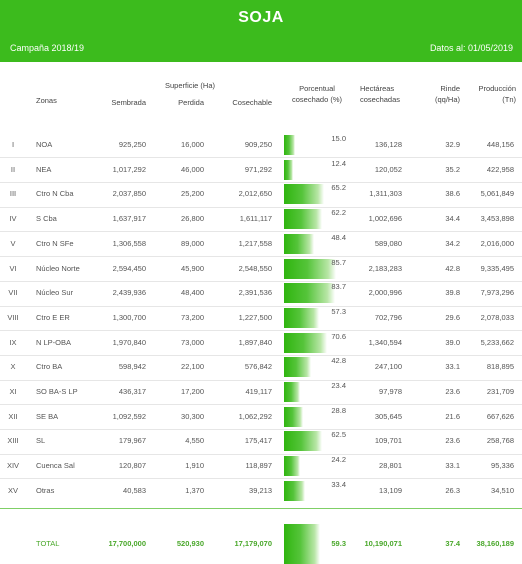 The image size is (522, 564). What do you see at coordinates (134, 490) in the screenshot?
I see `cell-sembrada: 40,583` at bounding box center [134, 490].